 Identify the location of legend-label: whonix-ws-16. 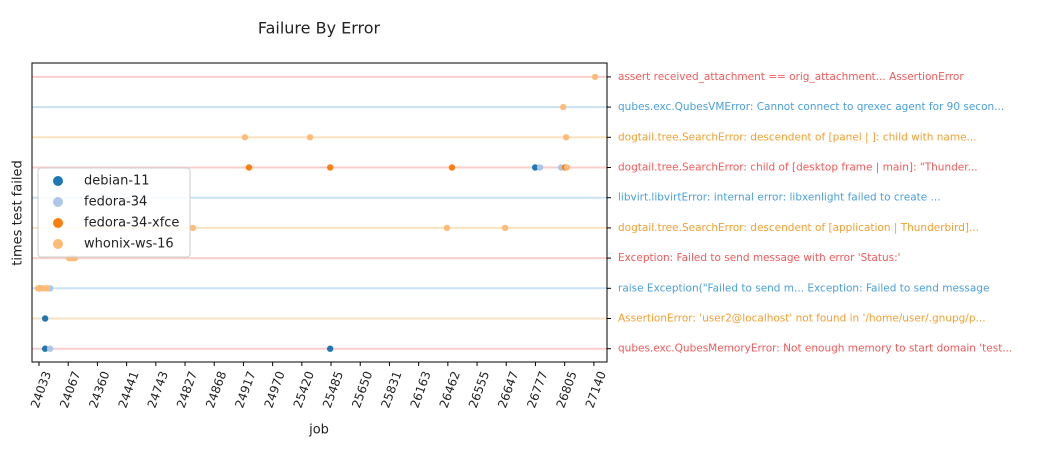
(129, 244).